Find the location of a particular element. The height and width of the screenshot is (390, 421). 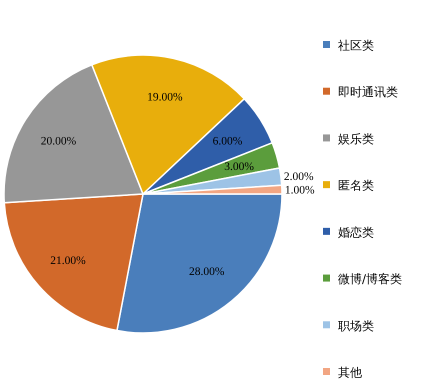

legend-label: 其他 is located at coordinates (350, 373).